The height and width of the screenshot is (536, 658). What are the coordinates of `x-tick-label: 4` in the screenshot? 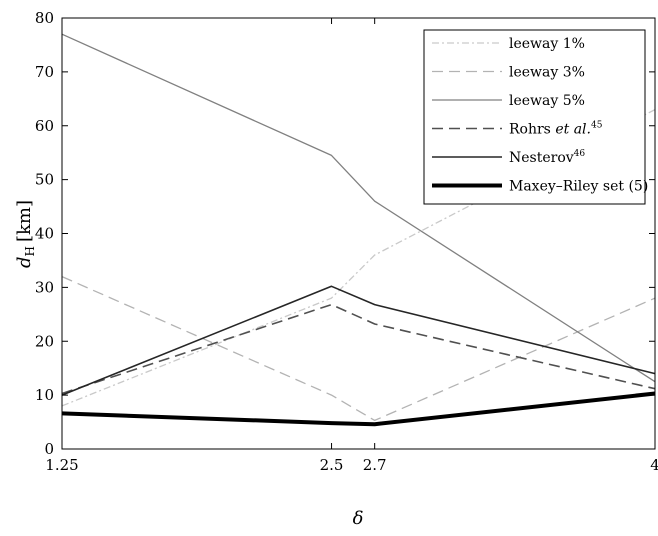 It's located at (654, 465).